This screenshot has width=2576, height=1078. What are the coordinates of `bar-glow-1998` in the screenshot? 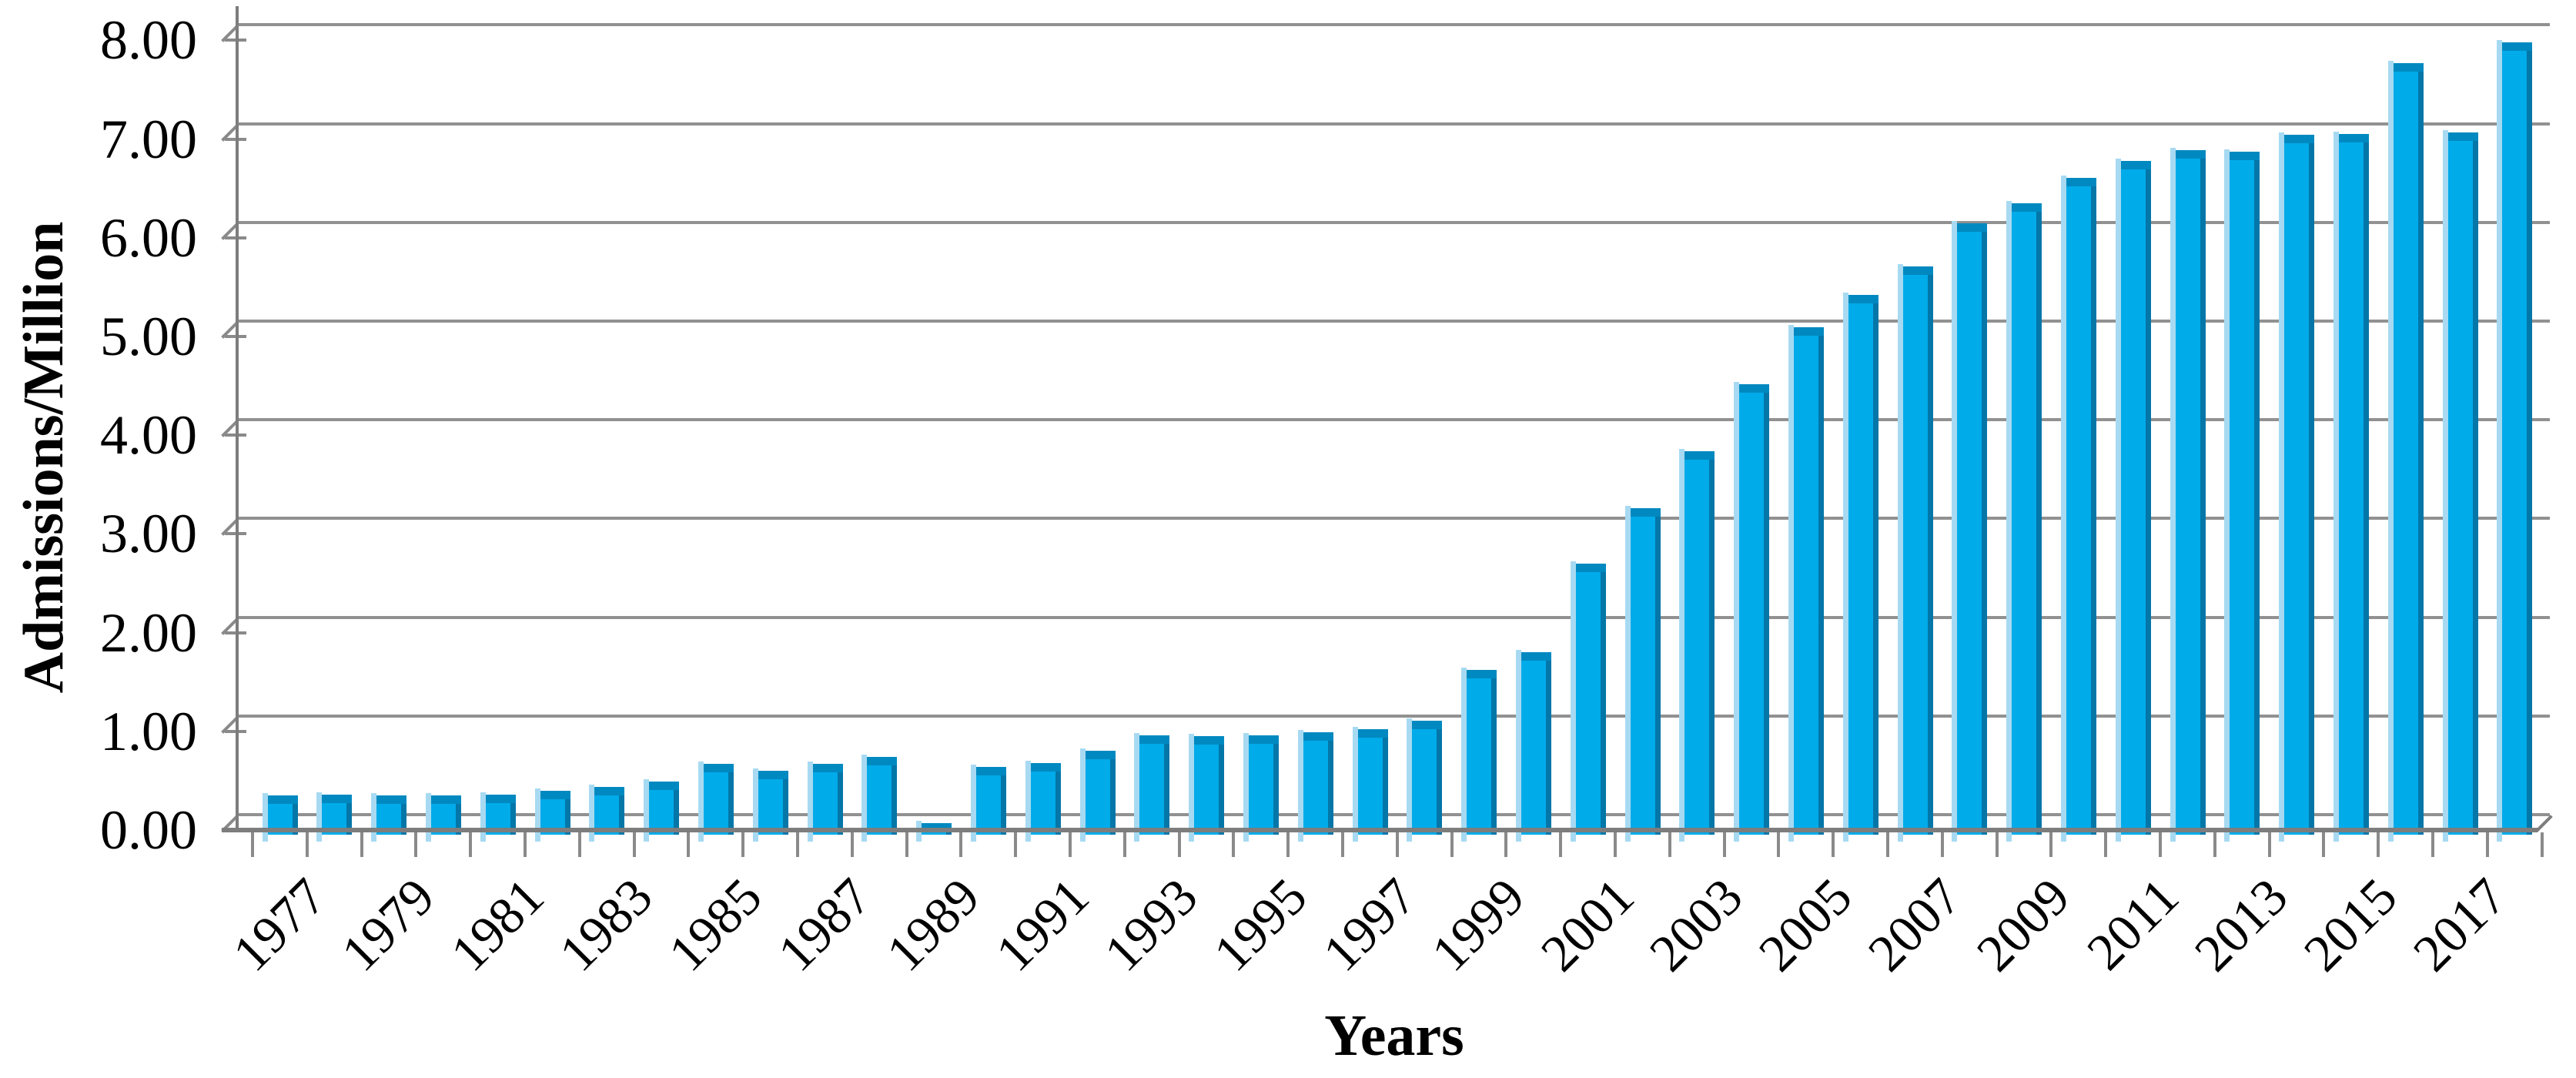 It's located at (1410, 780).